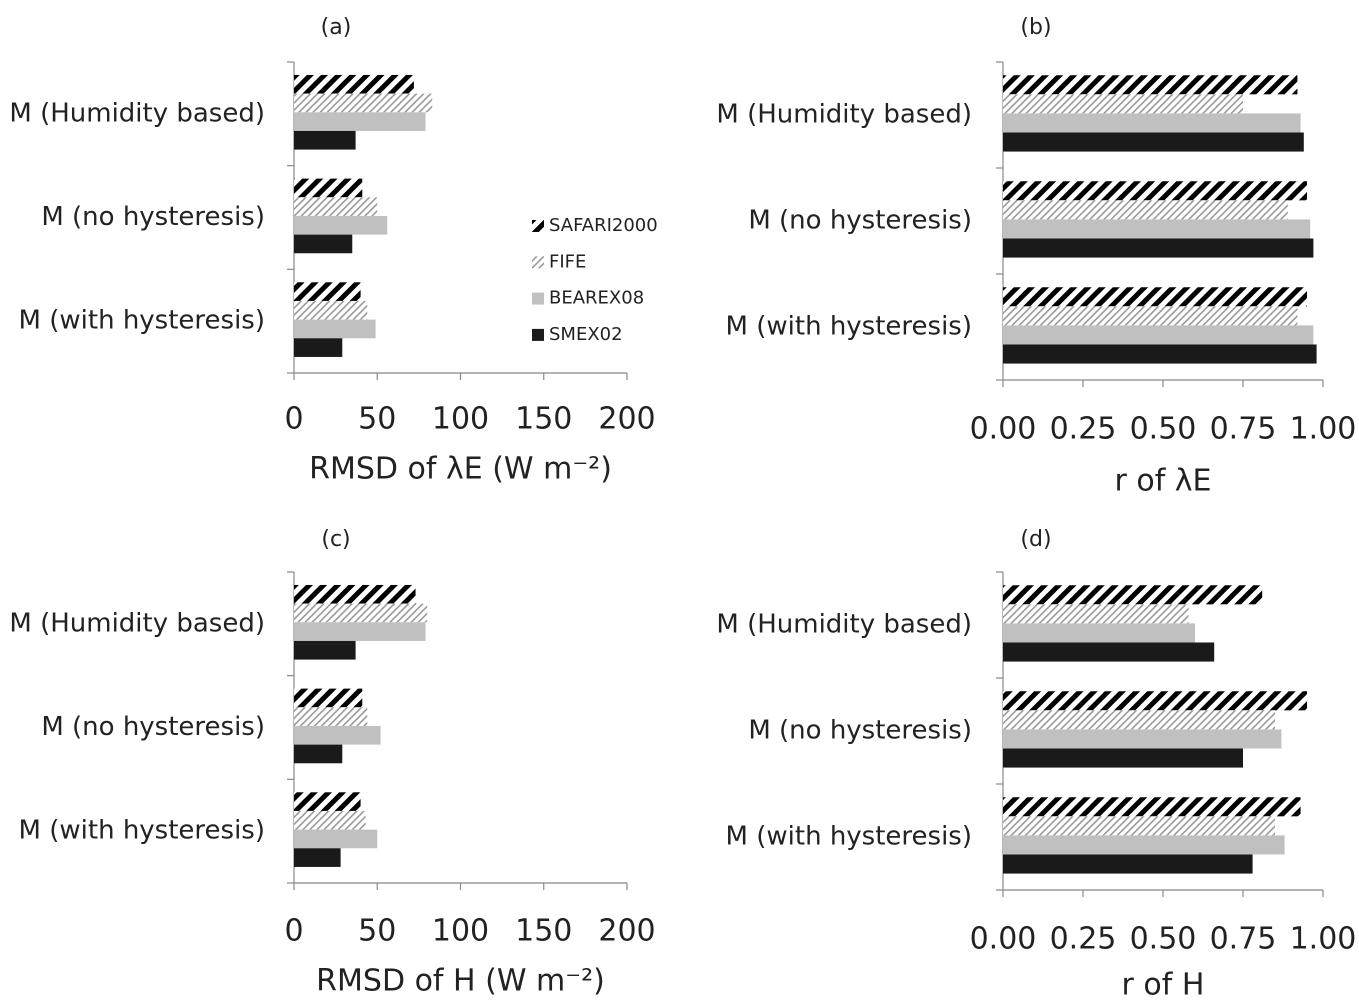 The height and width of the screenshot is (1003, 1359). I want to click on panel-title: (c), so click(335, 539).